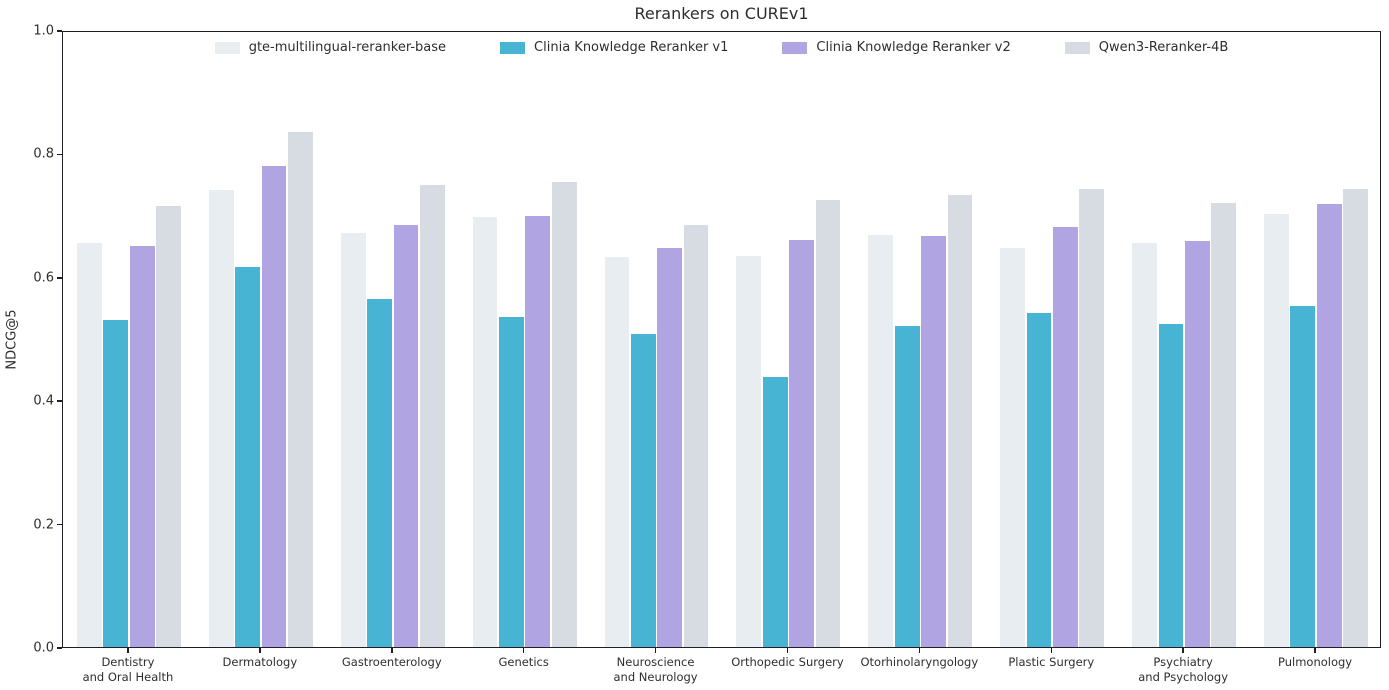  What do you see at coordinates (391, 662) in the screenshot?
I see `x-tick-label: Gastroenterology` at bounding box center [391, 662].